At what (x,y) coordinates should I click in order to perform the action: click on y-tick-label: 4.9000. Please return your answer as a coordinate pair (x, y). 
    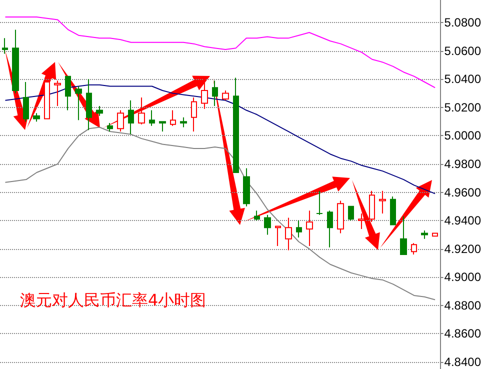
    Looking at the image, I should click on (463, 277).